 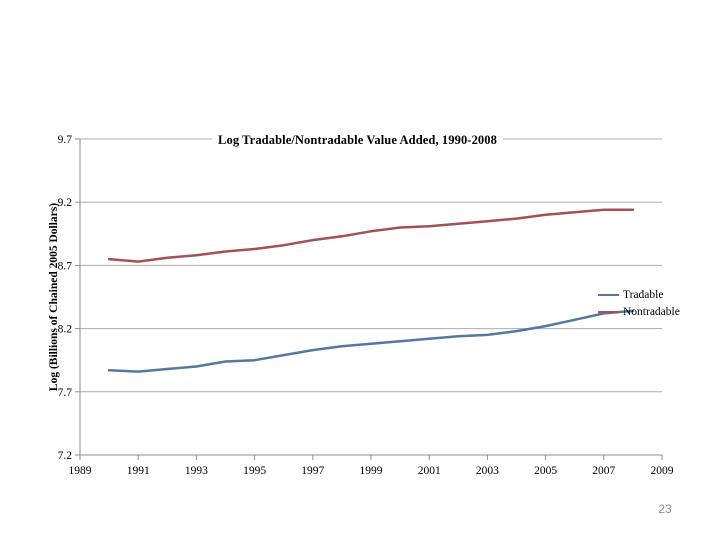 I want to click on page-number: 23, so click(x=665, y=509).